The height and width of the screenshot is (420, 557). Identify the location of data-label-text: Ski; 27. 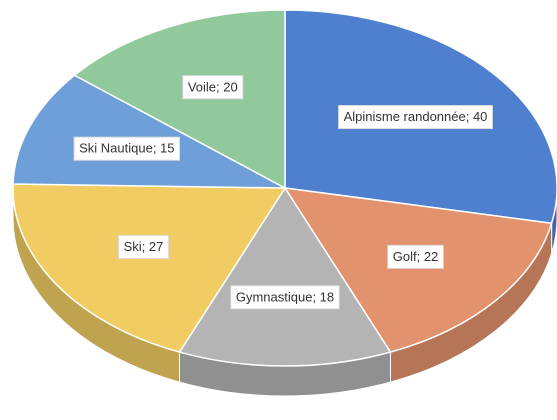
(144, 246).